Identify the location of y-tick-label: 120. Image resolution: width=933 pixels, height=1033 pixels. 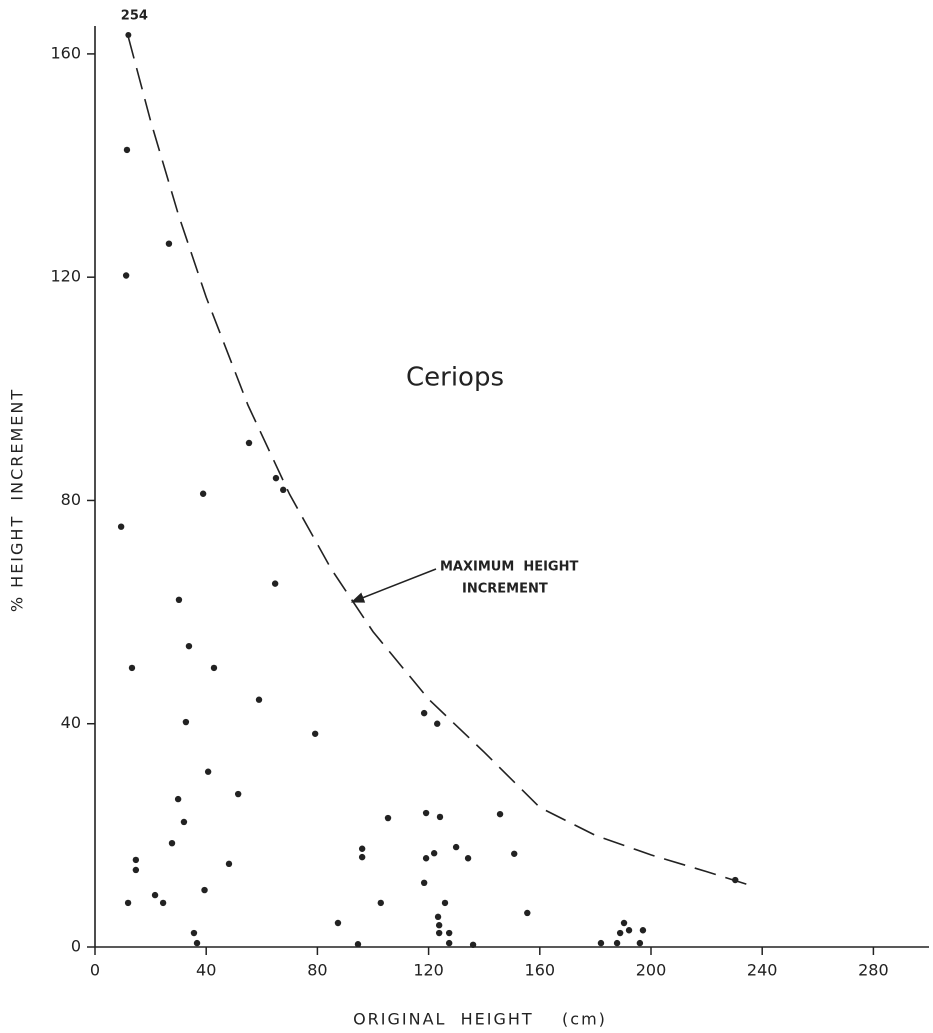
(65, 276).